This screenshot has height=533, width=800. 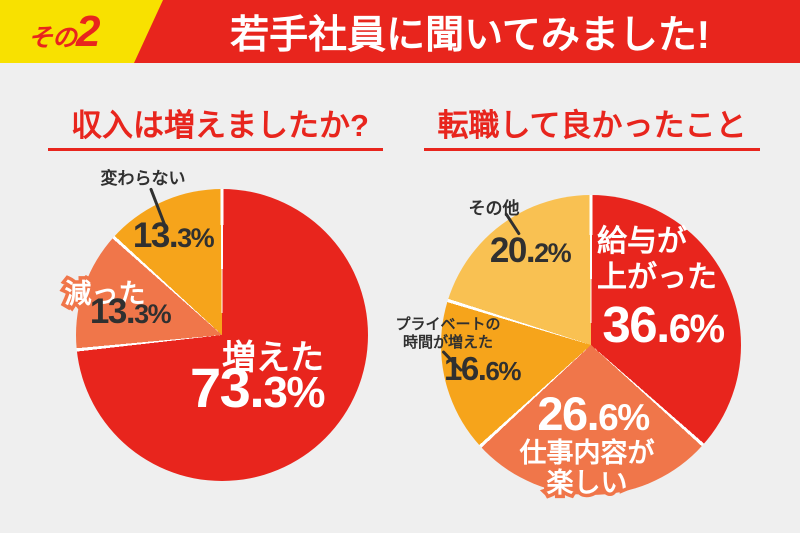 What do you see at coordinates (448, 333) in the screenshot?
I see `benefits-slice-label-private-time: プライベートの 時間が増えた` at bounding box center [448, 333].